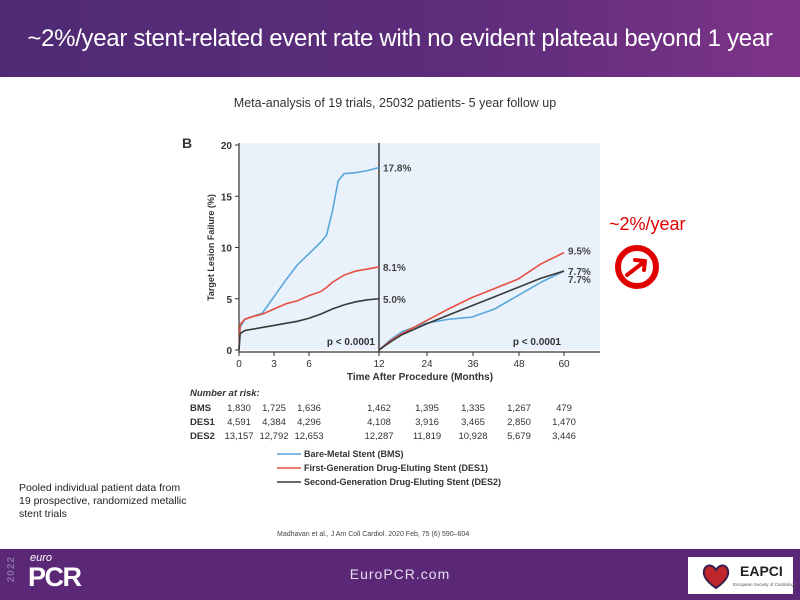 The image size is (800, 600). Describe the element at coordinates (41, 558) in the screenshot. I see `logo-euro: euro` at that location.